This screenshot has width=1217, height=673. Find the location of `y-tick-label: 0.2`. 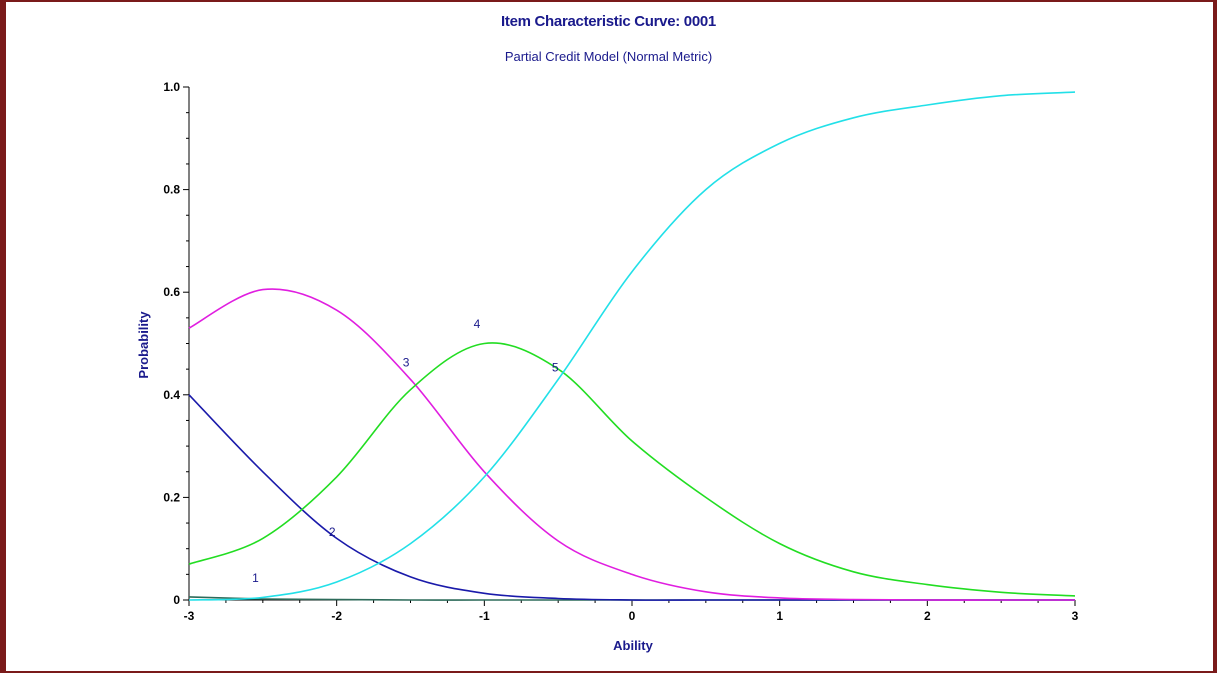

y-tick-label: 0.2 is located at coordinates (171, 497).